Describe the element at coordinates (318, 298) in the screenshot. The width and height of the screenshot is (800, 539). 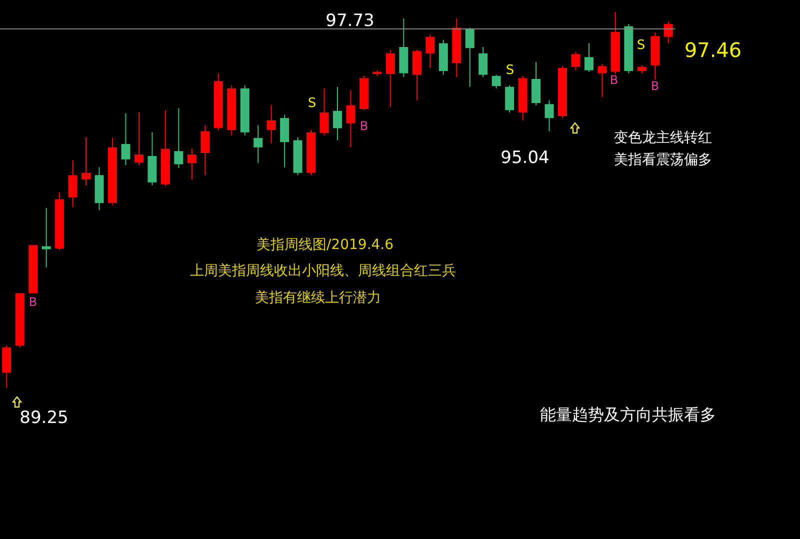
I see `annotation: 美指有继续上行潜力` at that location.